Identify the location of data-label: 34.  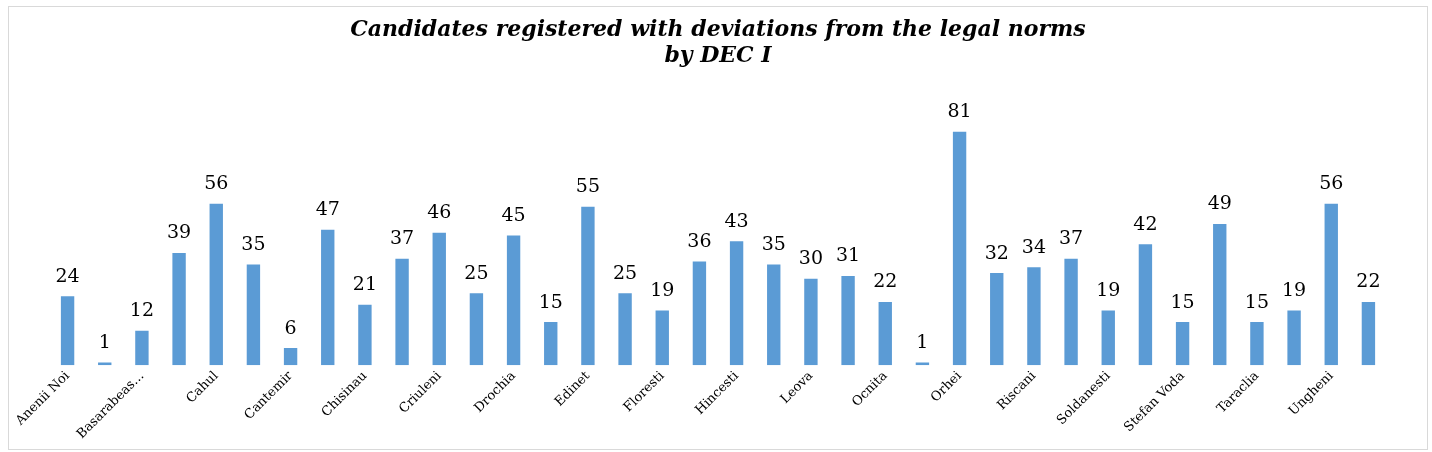
(1034, 245).